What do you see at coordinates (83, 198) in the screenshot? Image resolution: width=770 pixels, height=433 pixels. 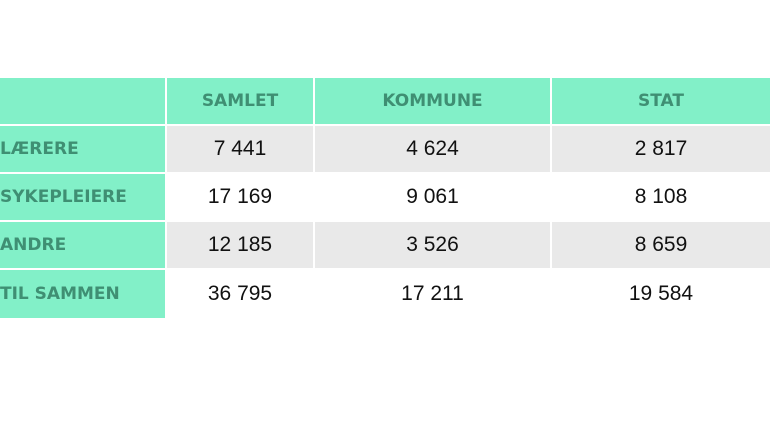 I see `row-label: SYKEPLEIERE` at bounding box center [83, 198].